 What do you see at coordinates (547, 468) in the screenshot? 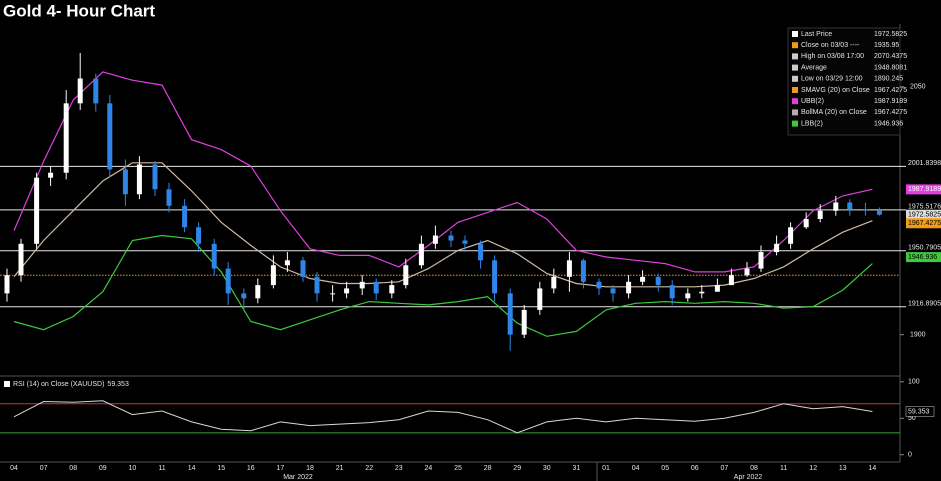
I see `x-tick-label: 30` at bounding box center [547, 468].